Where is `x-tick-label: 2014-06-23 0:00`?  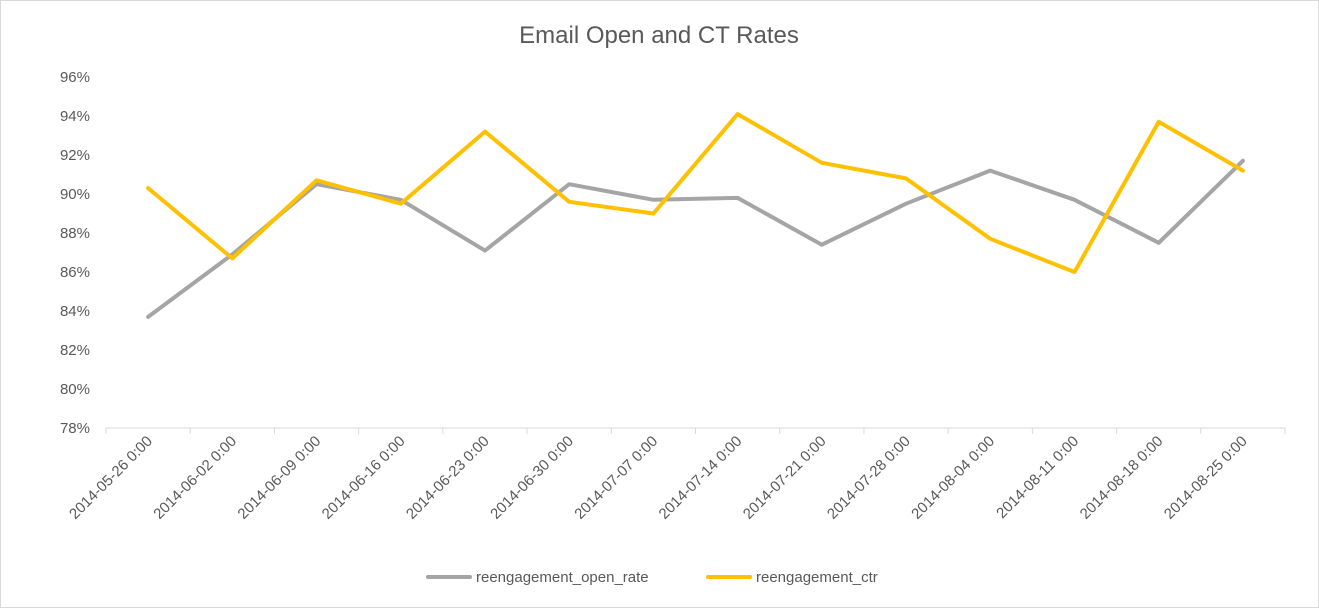
x-tick-label: 2014-06-23 0:00 is located at coordinates (448, 478).